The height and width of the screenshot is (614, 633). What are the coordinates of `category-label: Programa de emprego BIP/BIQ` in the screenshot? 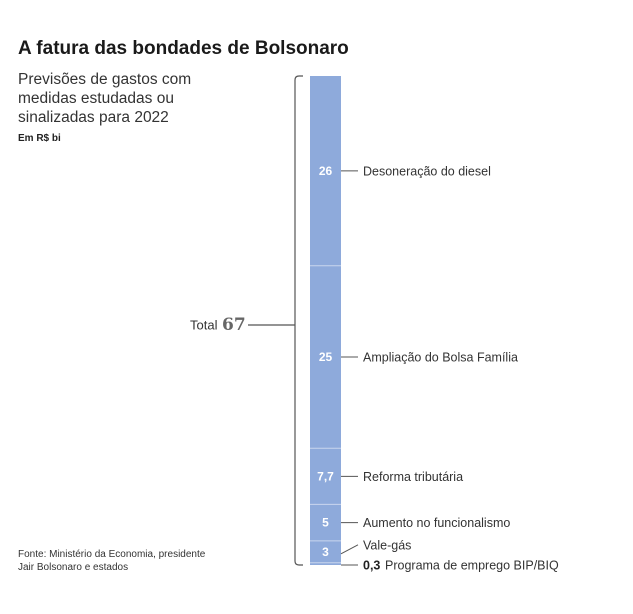 It's located at (472, 566).